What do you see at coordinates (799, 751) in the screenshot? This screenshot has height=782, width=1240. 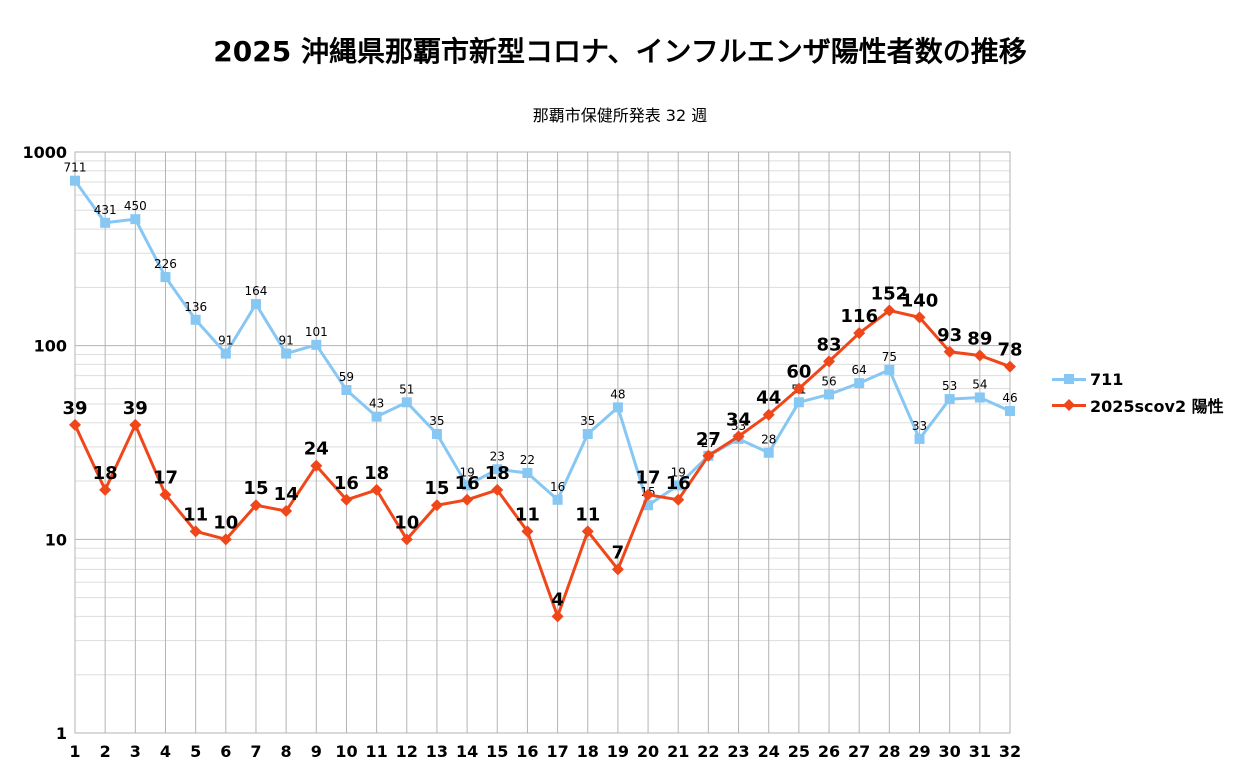 I see `x-tick-label: 25` at bounding box center [799, 751].